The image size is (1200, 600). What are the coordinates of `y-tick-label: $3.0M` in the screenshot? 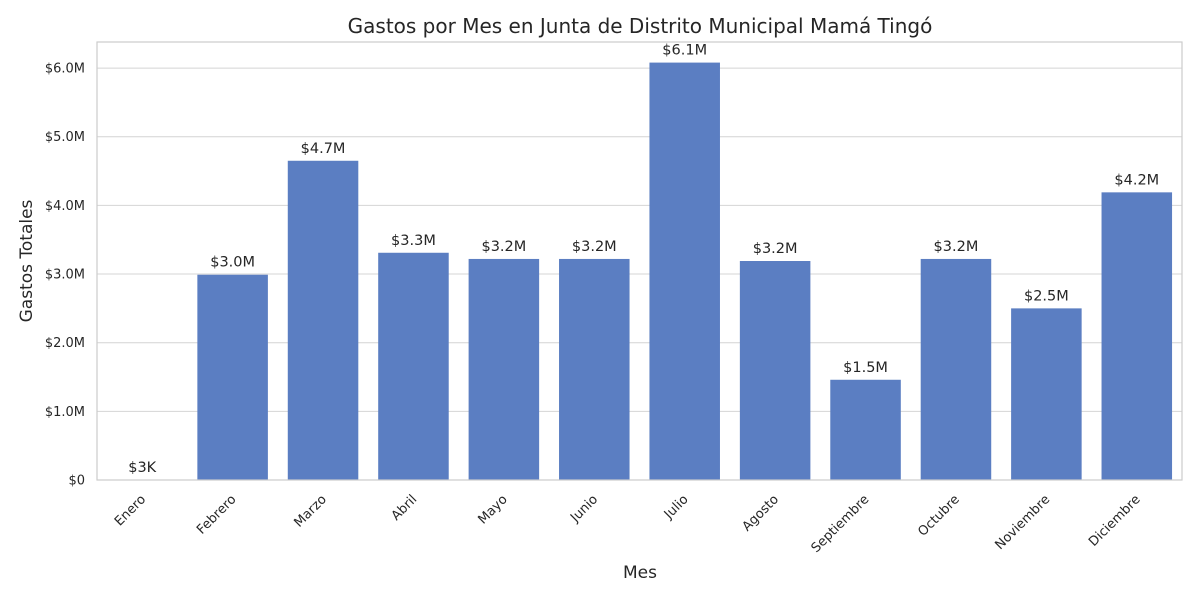 It's located at (65, 275).